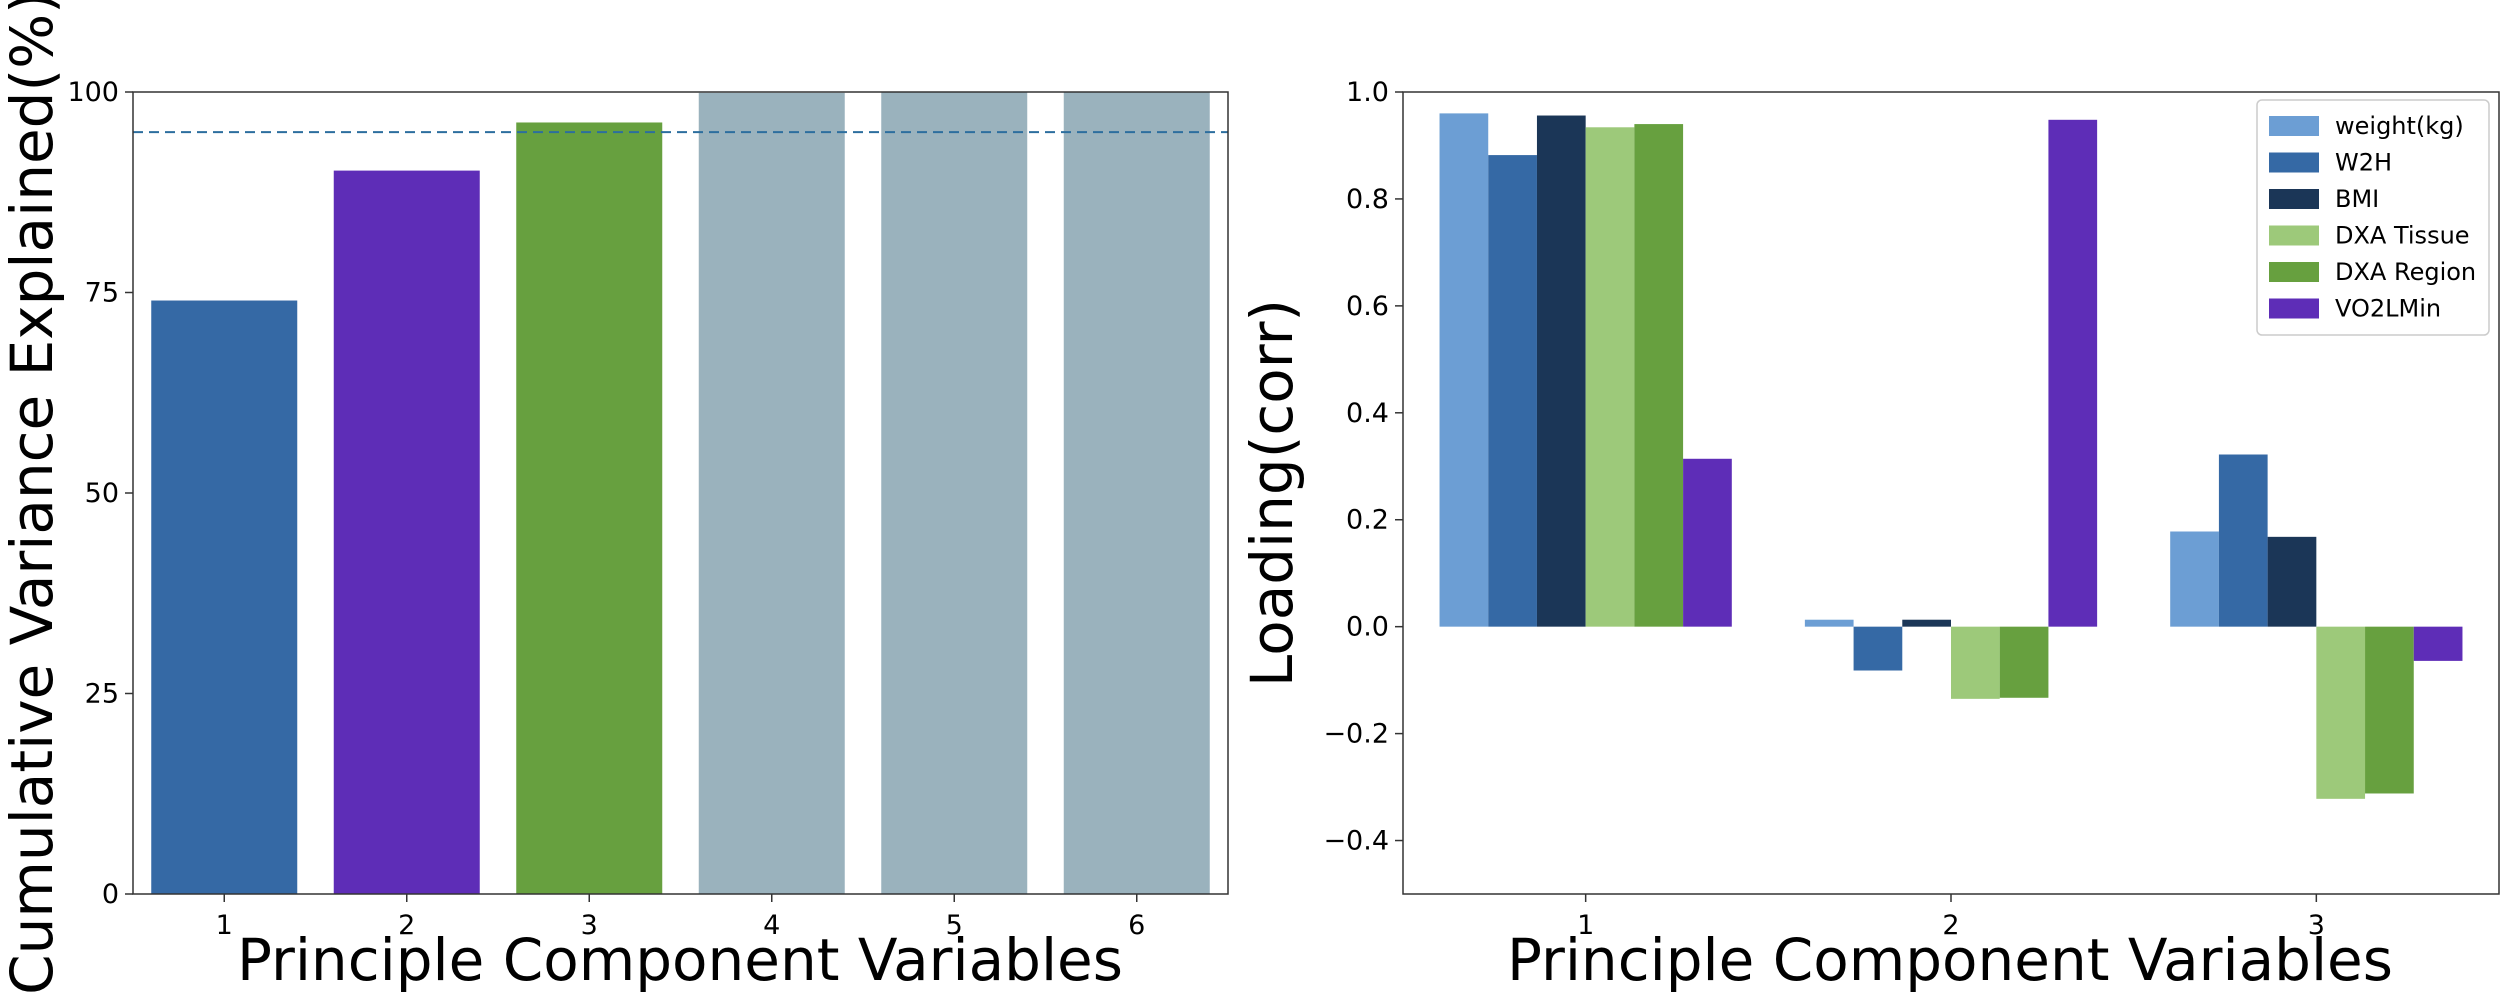 This screenshot has width=2511, height=1001. Describe the element at coordinates (1356, 734) in the screenshot. I see `y-tick-label: −0.2` at that location.